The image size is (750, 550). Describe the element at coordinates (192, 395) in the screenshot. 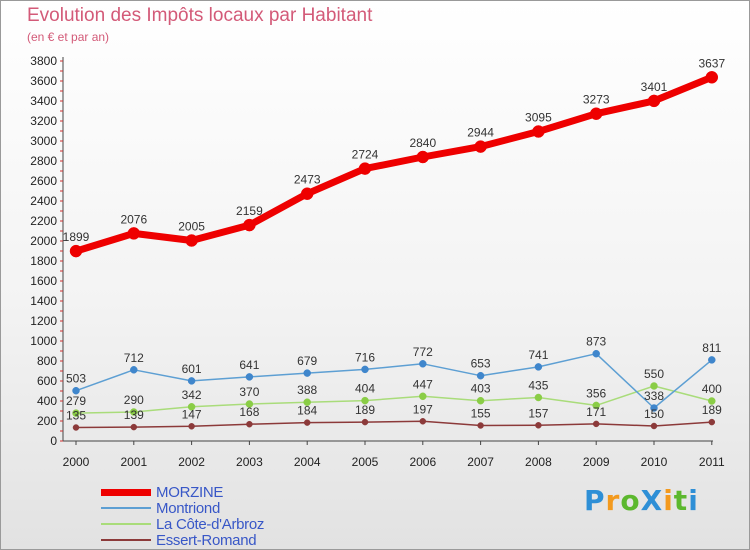

I see `data-label-la-cote-d-arbroz: 342` at that location.